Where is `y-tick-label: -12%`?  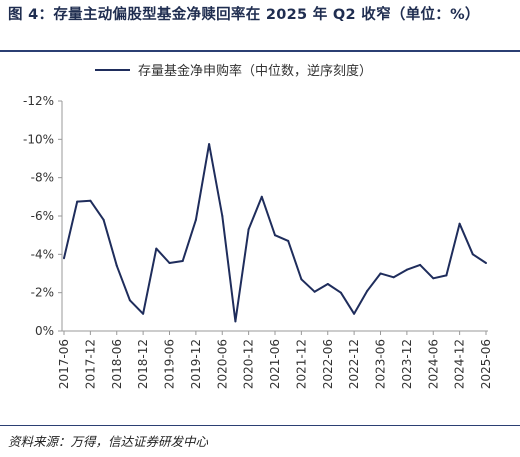
y-tick-label: -12% is located at coordinates (38, 101).